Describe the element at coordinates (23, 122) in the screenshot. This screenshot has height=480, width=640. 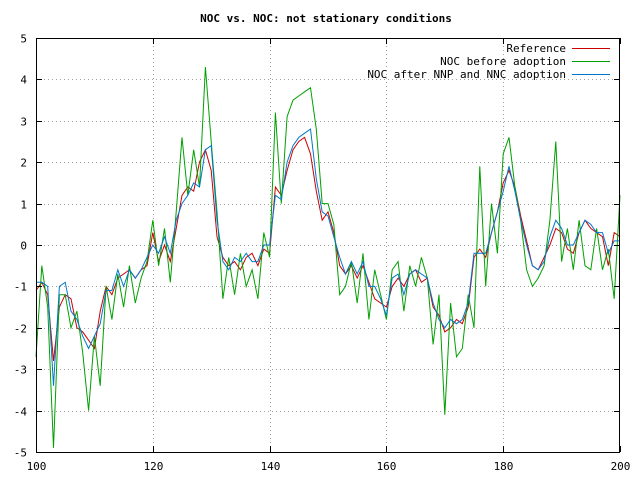
I see `y-tick-label: 3` at that location.